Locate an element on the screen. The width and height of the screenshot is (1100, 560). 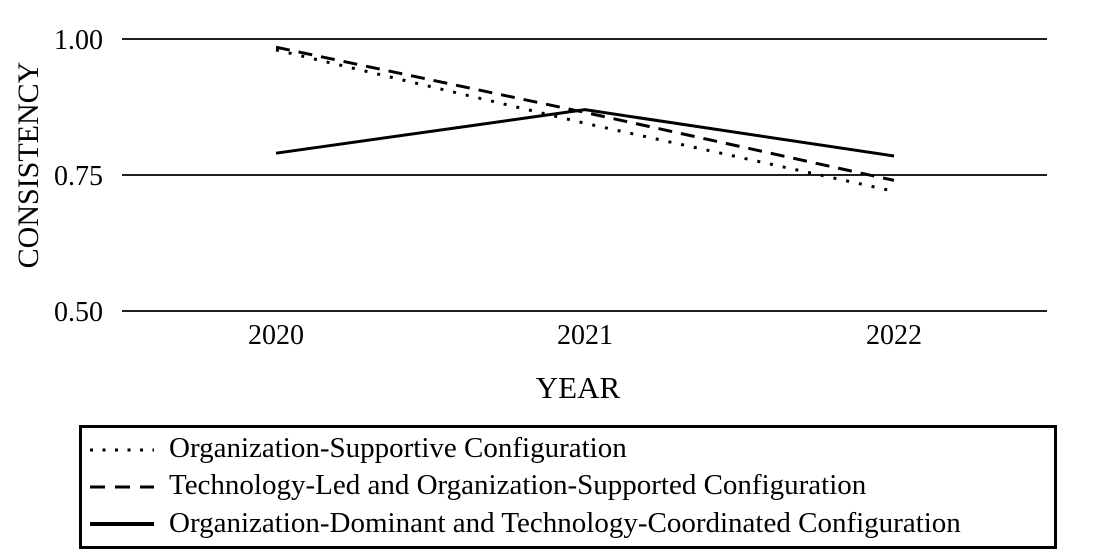
y-tick-label: 0.75 is located at coordinates (78, 176).